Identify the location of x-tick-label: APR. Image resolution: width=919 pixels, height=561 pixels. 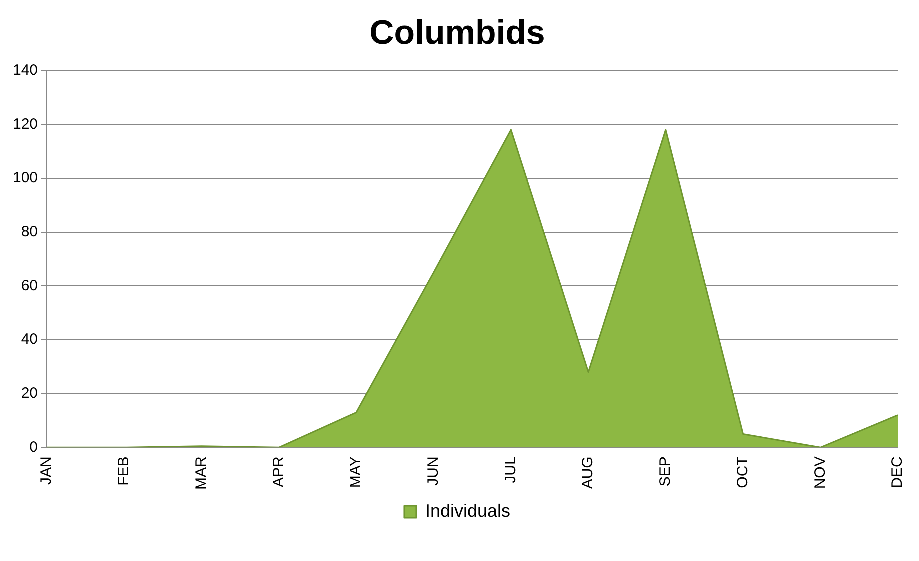
(279, 472).